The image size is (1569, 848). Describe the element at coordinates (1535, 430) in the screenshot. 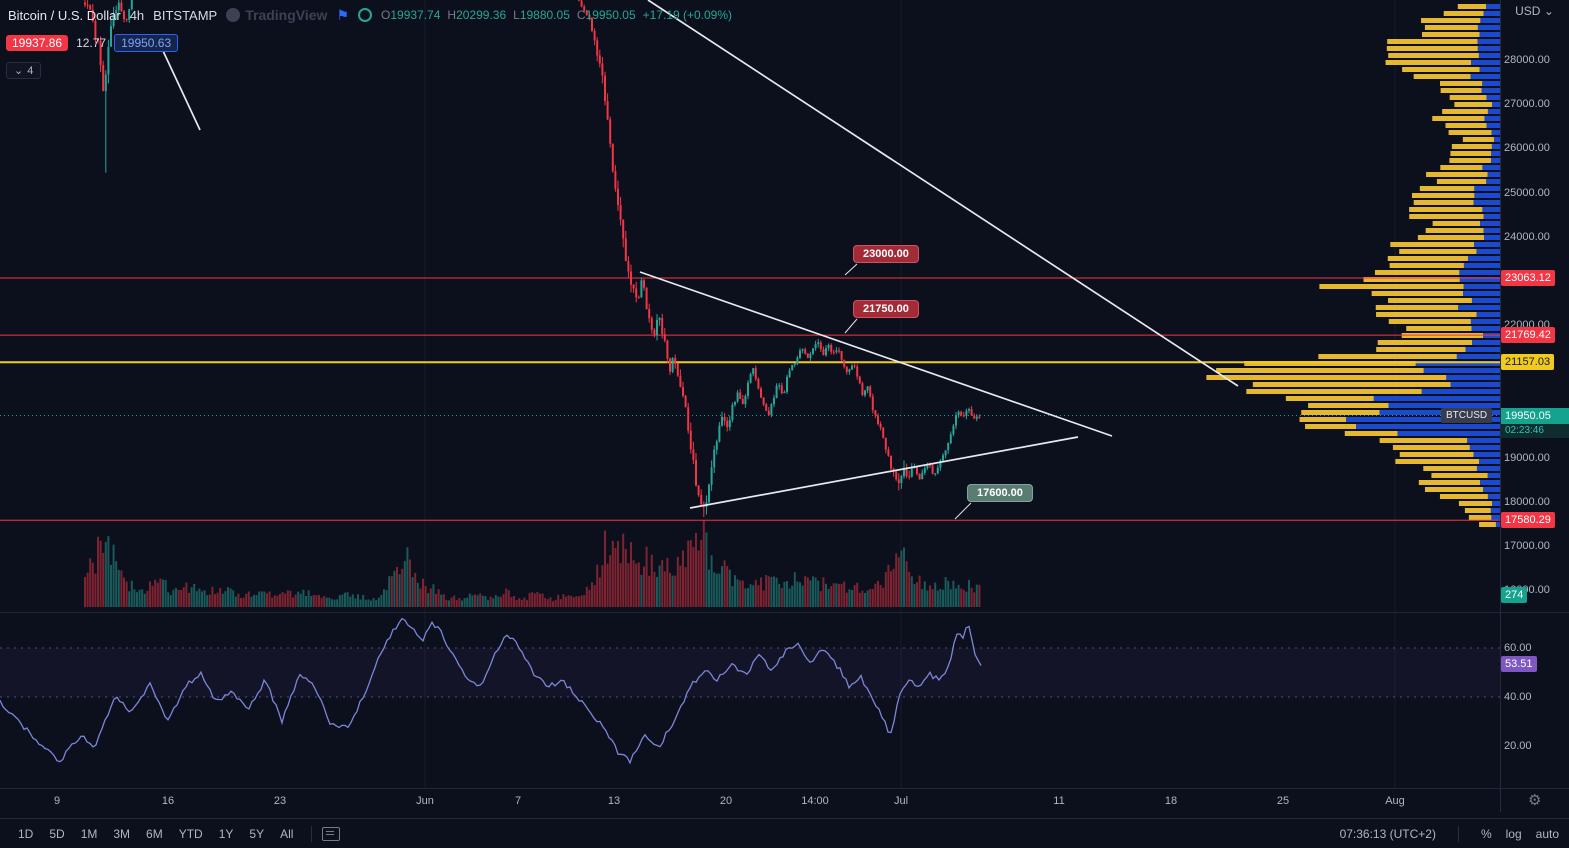

I see `bar-countdown-label: 02:23:46` at that location.